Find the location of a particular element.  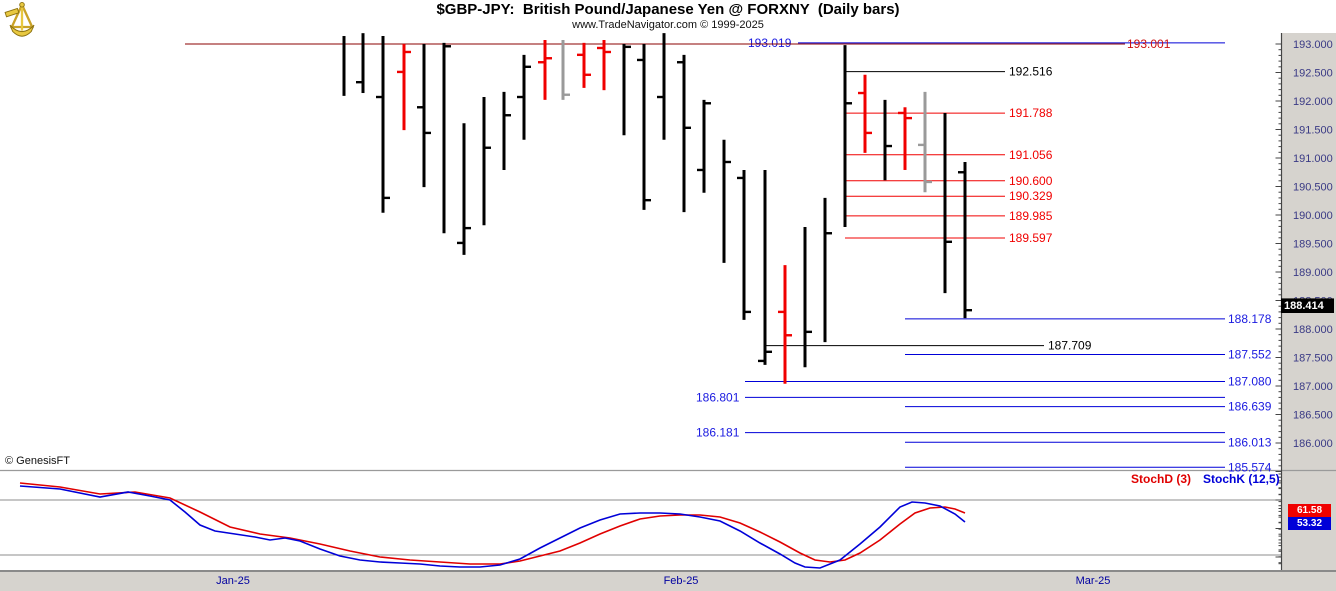

price-axis-label: 191.500 is located at coordinates (1313, 131).